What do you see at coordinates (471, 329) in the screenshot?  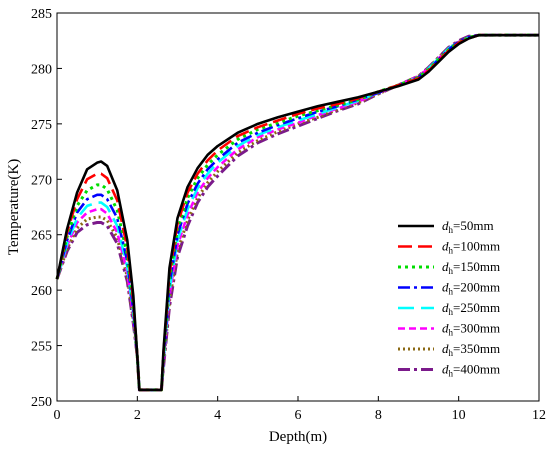 I see `legend-label: dh=300mm` at bounding box center [471, 329].